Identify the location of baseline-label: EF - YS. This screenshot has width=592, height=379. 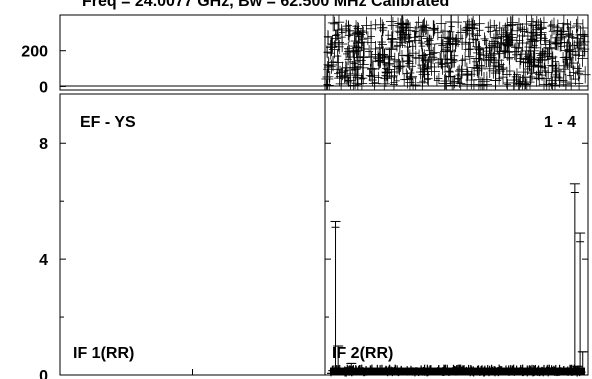
(108, 122).